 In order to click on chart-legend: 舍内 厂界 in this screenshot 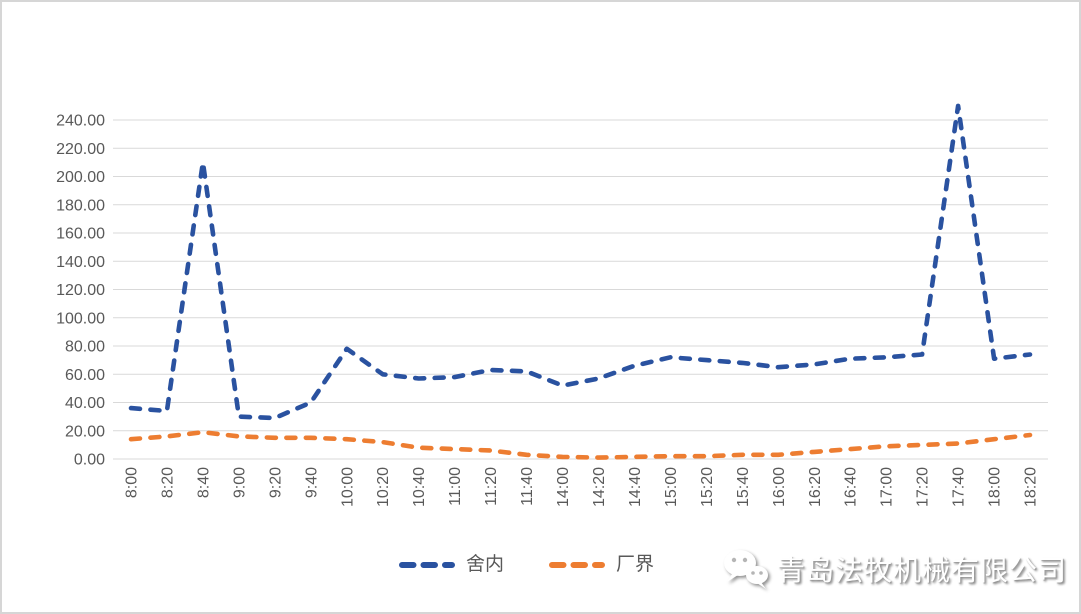, I will do `click(526, 564)`.